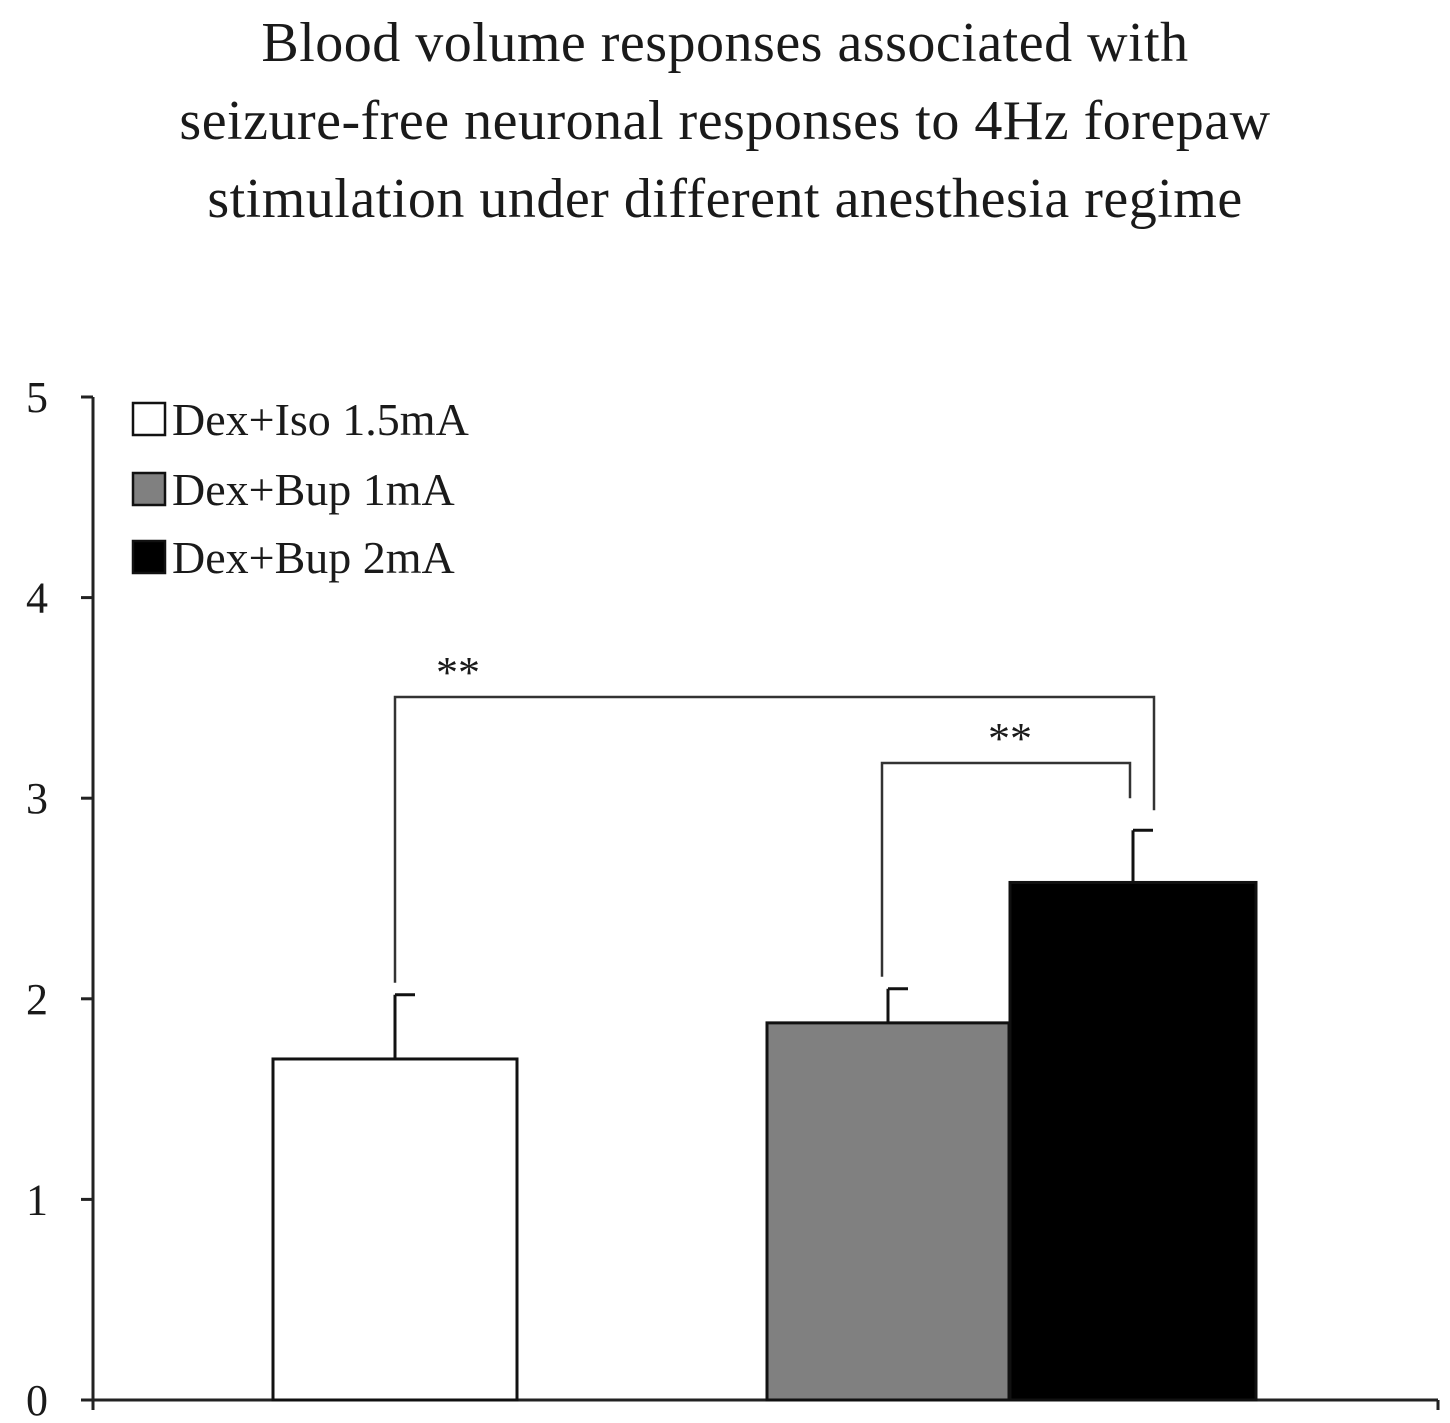 The image size is (1450, 1423). What do you see at coordinates (313, 489) in the screenshot?
I see `legend-label-2: Dex+Bup 1mA` at bounding box center [313, 489].